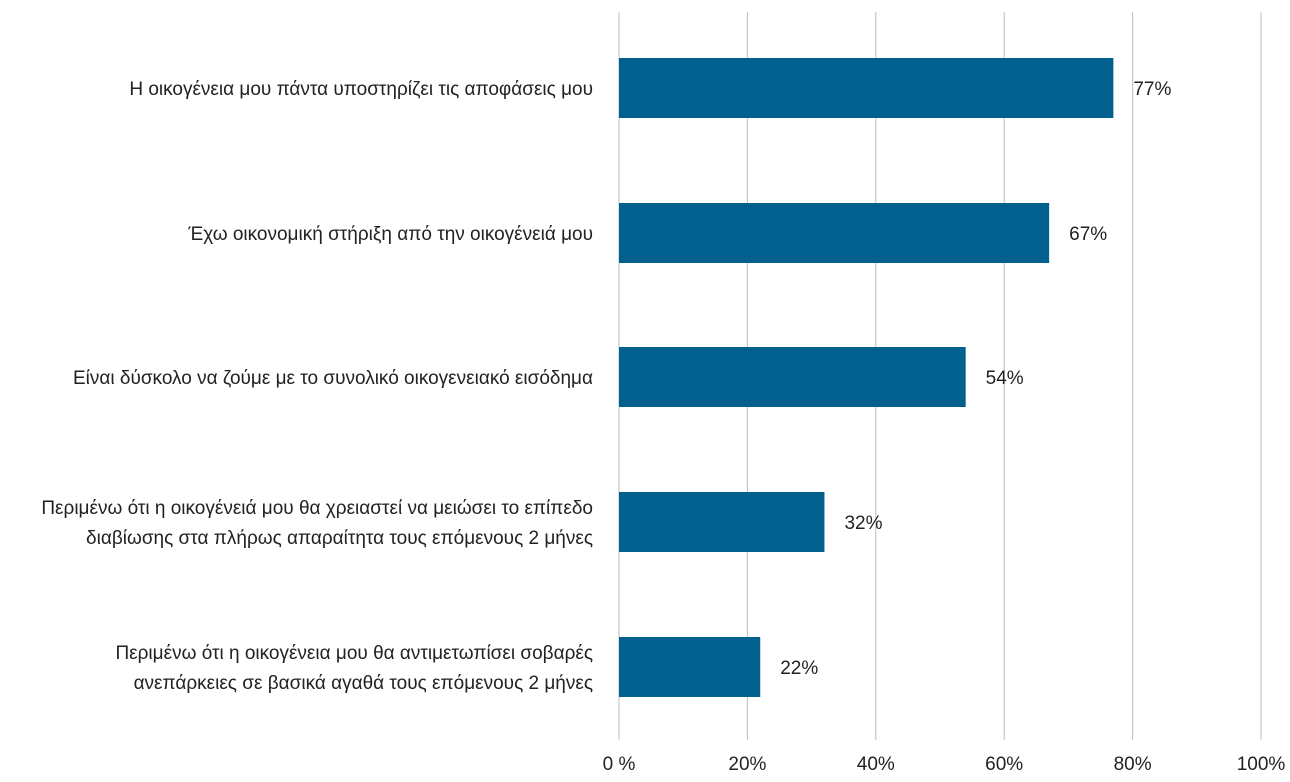 The width and height of the screenshot is (1290, 782). What do you see at coordinates (863, 523) in the screenshot?
I see `data-label: 32%` at bounding box center [863, 523].